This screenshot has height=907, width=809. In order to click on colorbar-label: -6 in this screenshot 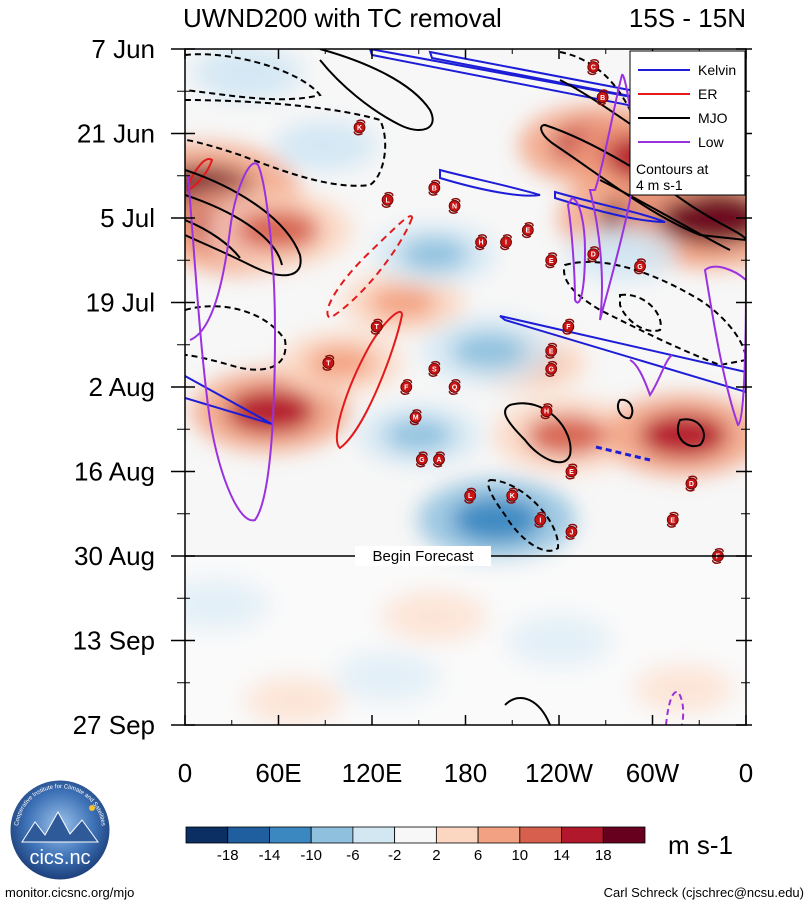, I will do `click(352, 855)`.